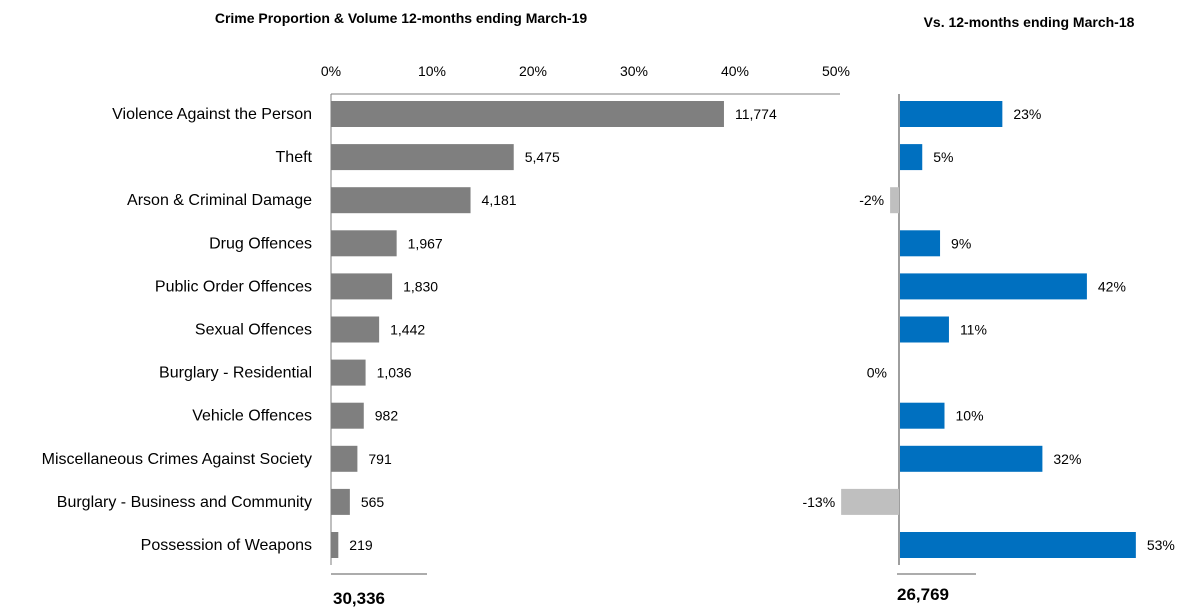 Image resolution: width=1187 pixels, height=612 pixels. What do you see at coordinates (756, 114) in the screenshot?
I see `left-bar-value-label: 11,774` at bounding box center [756, 114].